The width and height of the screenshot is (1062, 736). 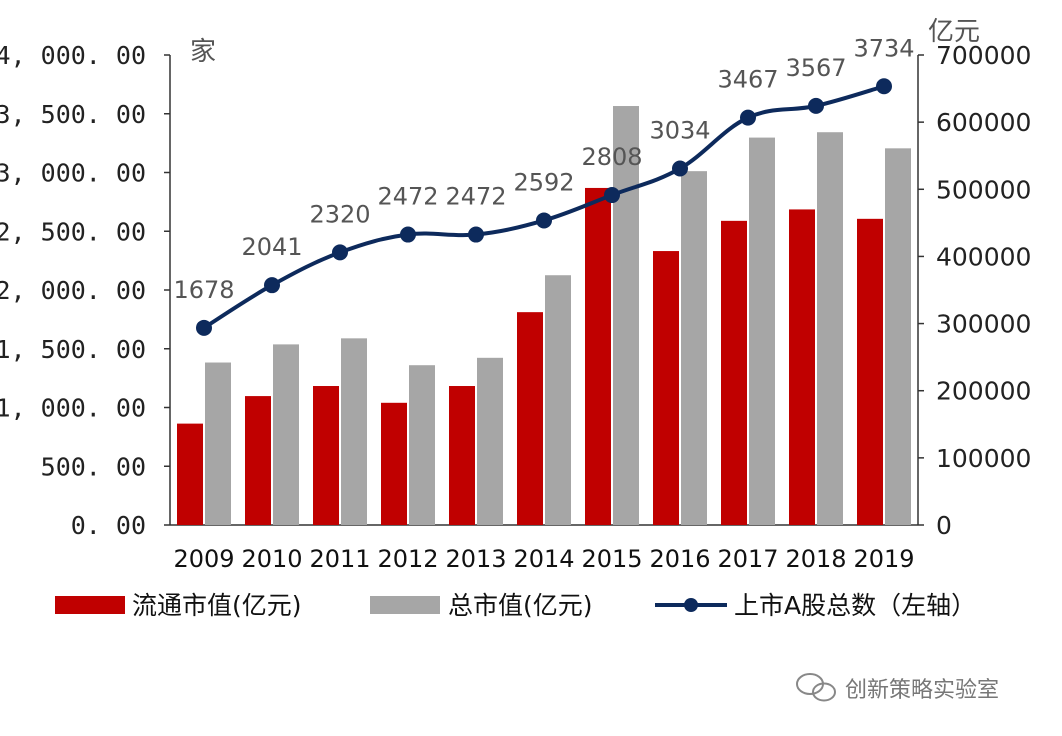 What do you see at coordinates (944, 525) in the screenshot?
I see `right-tick-label: 0` at bounding box center [944, 525].